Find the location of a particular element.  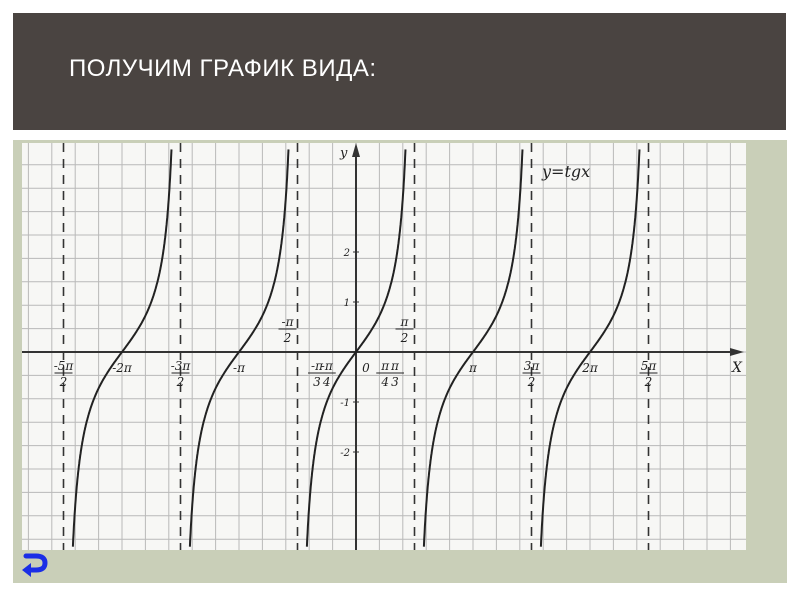

x-tick-label: -5π2 is located at coordinates (64, 374).